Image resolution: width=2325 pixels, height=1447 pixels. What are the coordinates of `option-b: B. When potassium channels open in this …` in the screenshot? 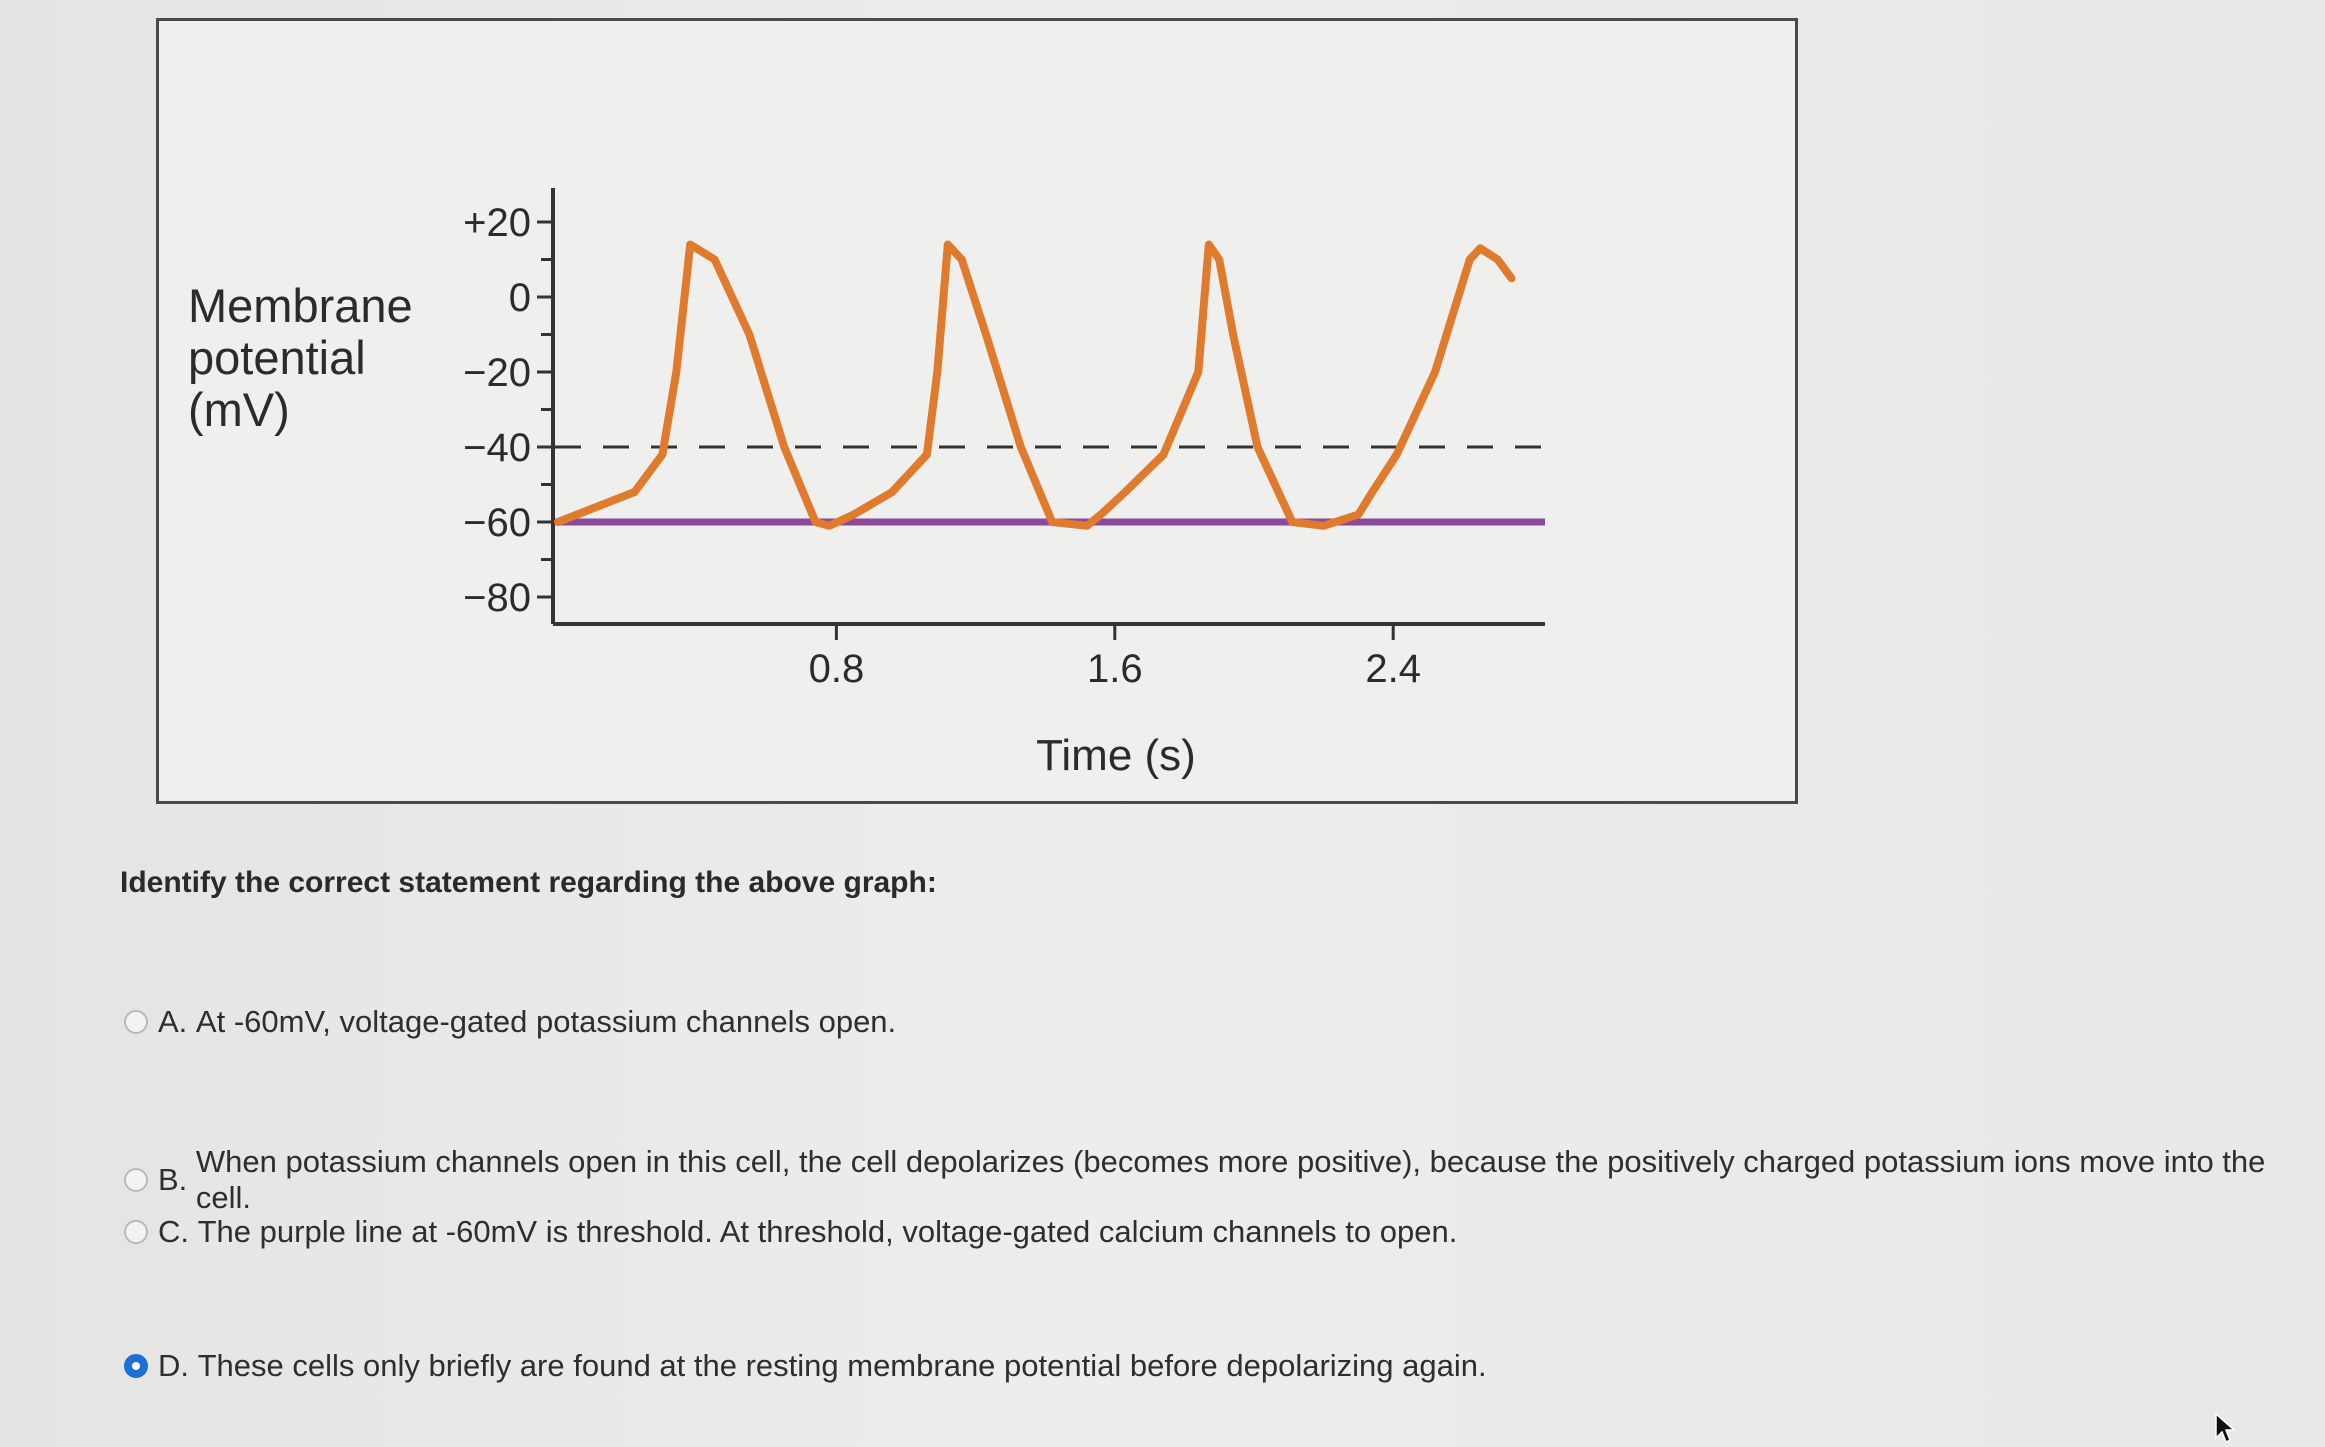 It's located at (1224, 1180).